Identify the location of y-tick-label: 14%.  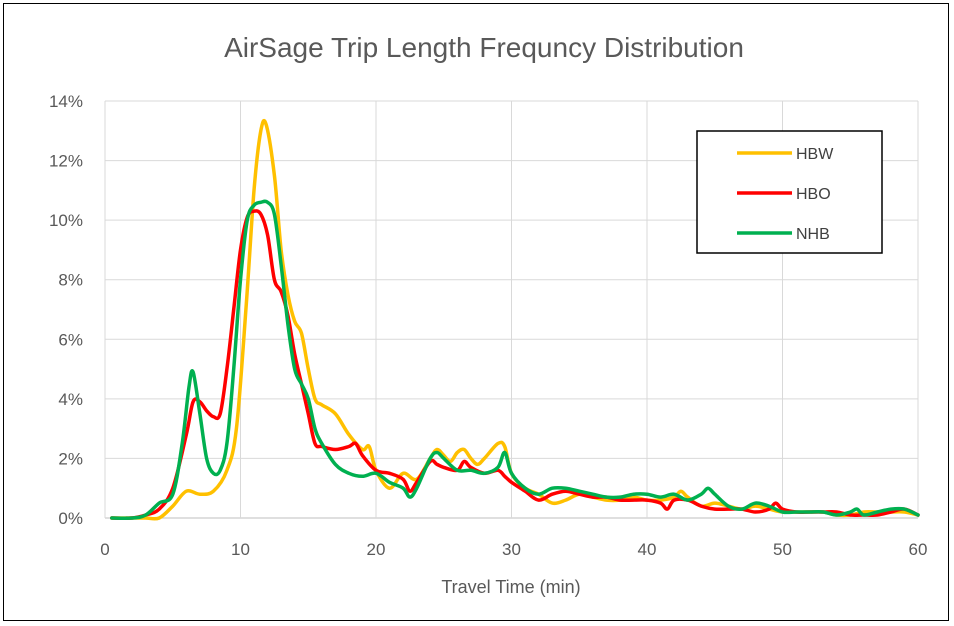
(66, 101).